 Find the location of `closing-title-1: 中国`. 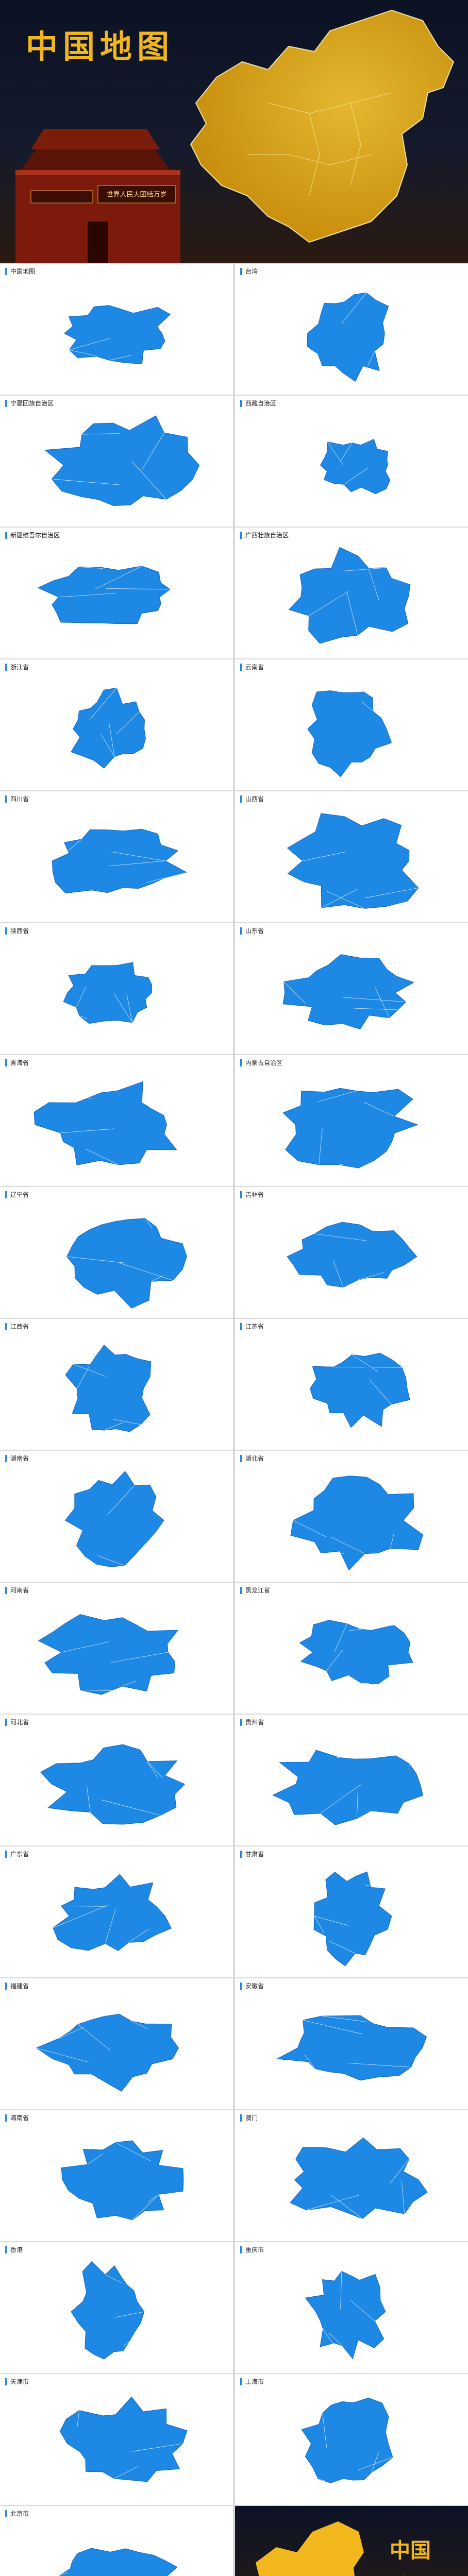

closing-title-1: 中国 is located at coordinates (410, 2551).